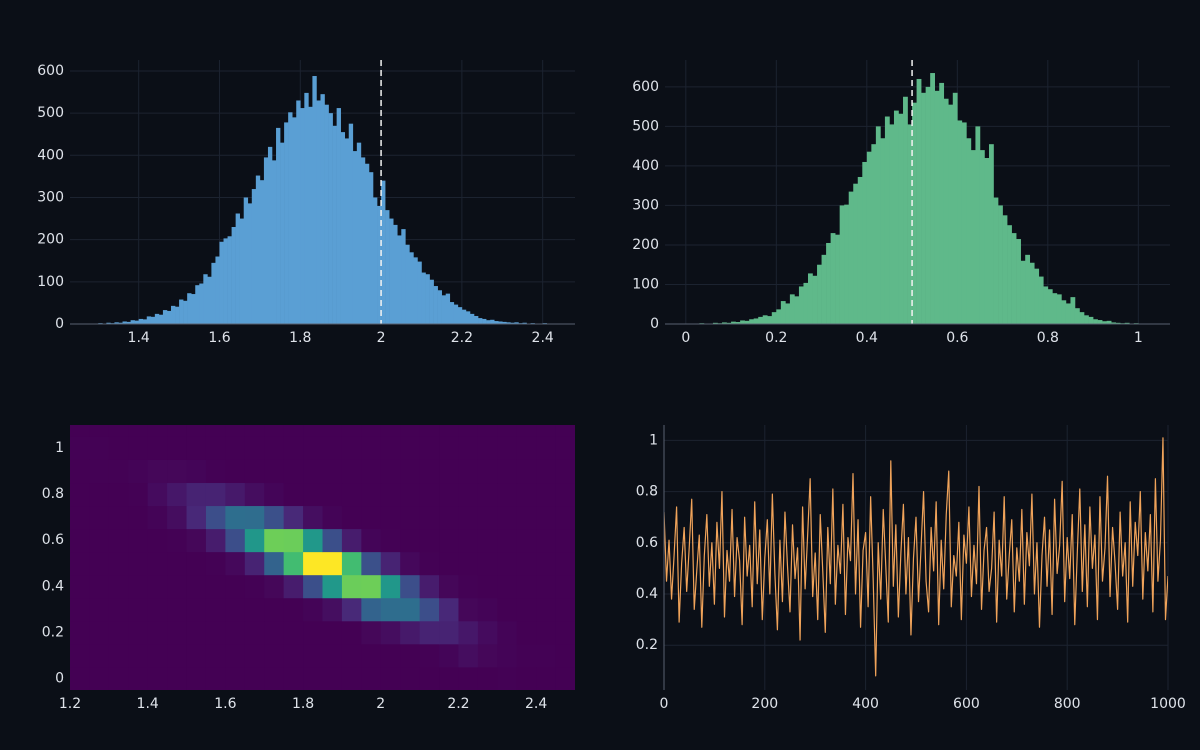  What do you see at coordinates (685, 338) in the screenshot?
I see `x-tick-label: 0` at bounding box center [685, 338].